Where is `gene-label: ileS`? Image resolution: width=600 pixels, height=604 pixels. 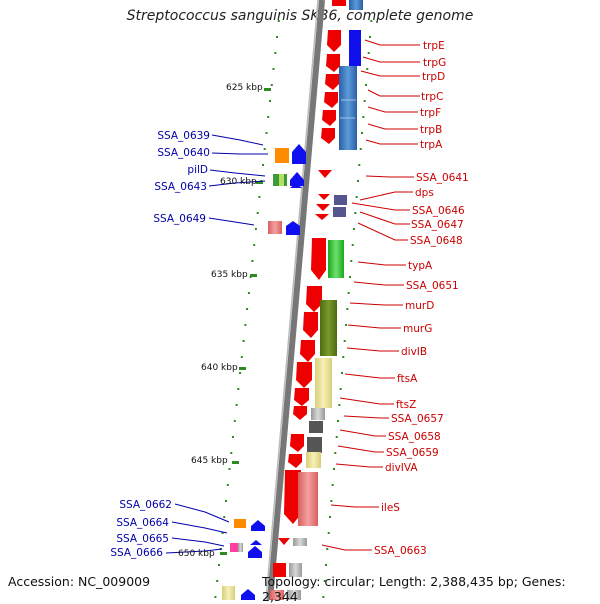
gene-label: ileS is located at coordinates (390, 508).